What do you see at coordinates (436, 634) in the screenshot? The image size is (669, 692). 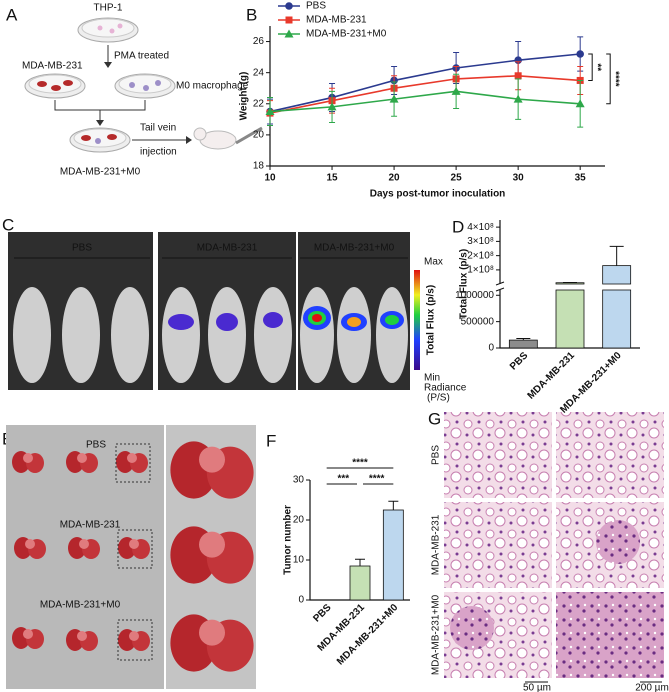 I see `row-label: MDA-MB-231+M0` at bounding box center [436, 634].